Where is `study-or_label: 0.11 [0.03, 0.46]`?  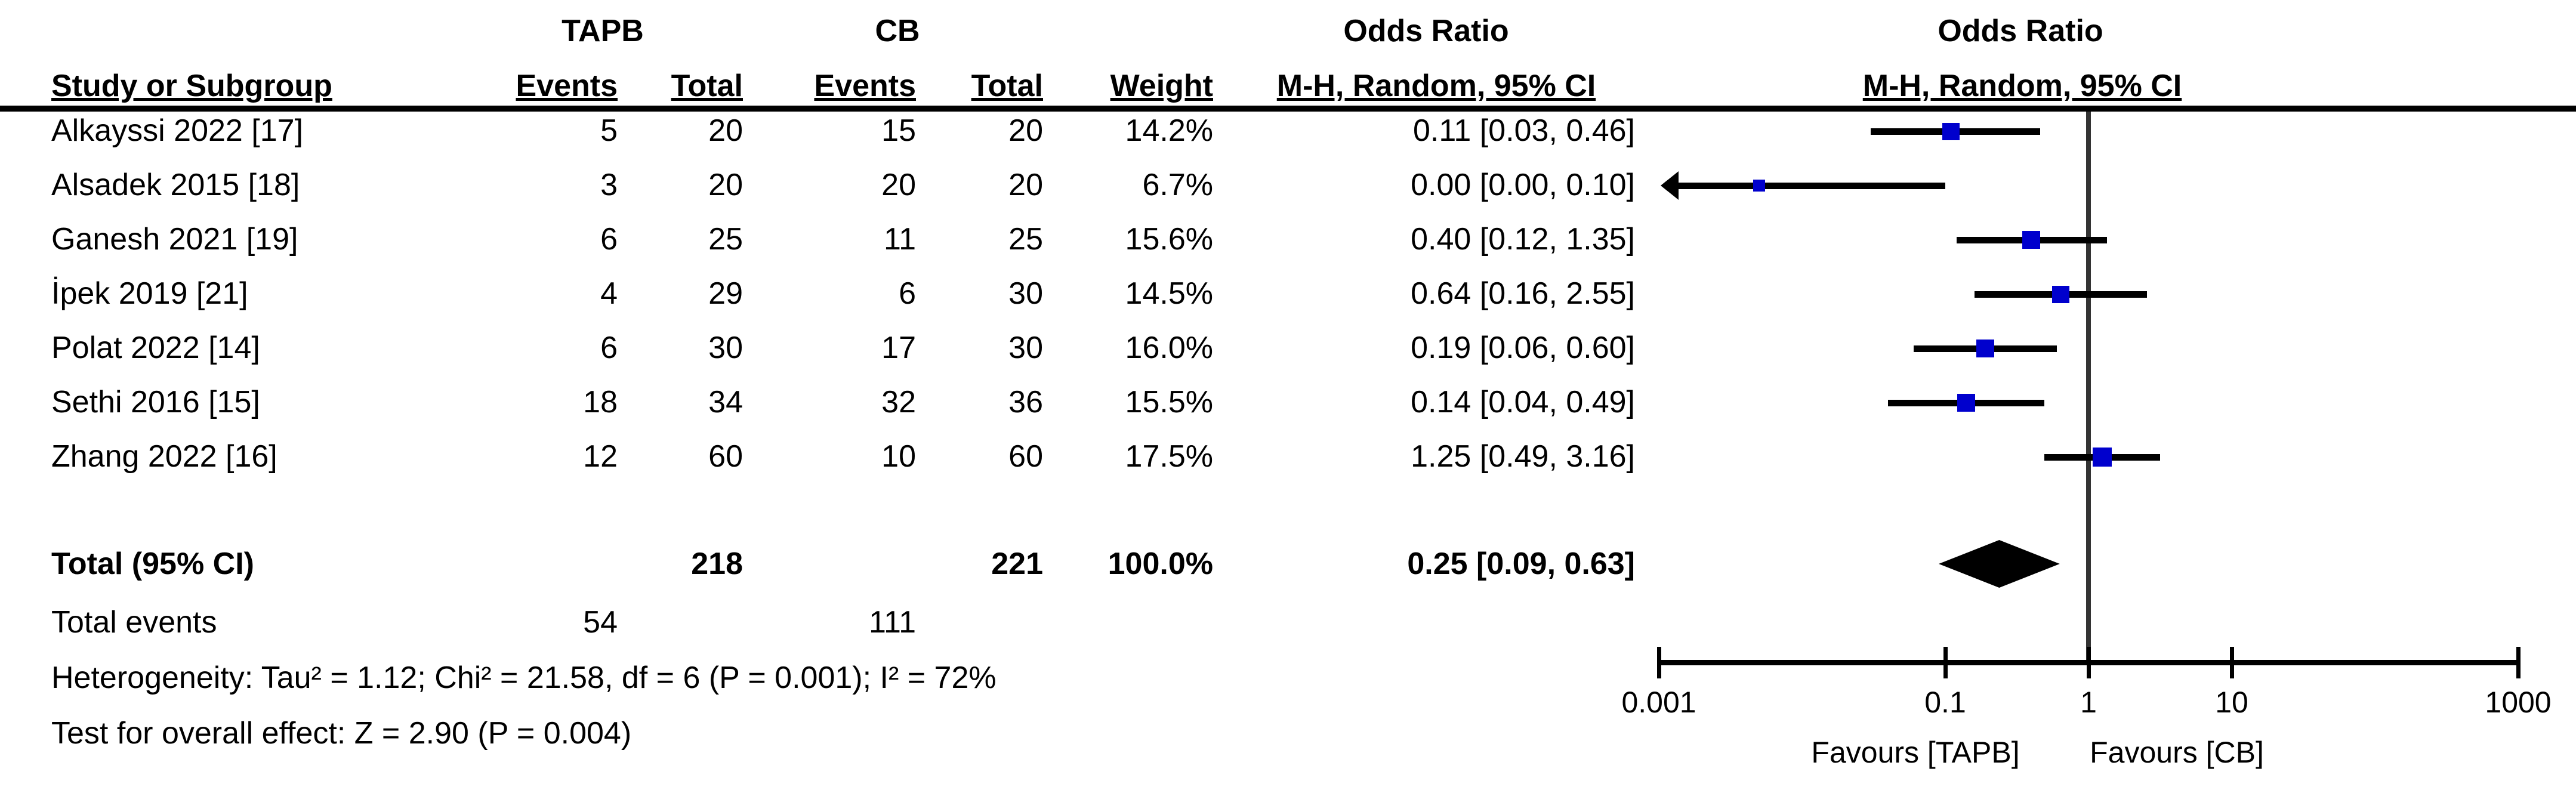
study-or_label: 0.11 [0.03, 0.46] is located at coordinates (1524, 130).